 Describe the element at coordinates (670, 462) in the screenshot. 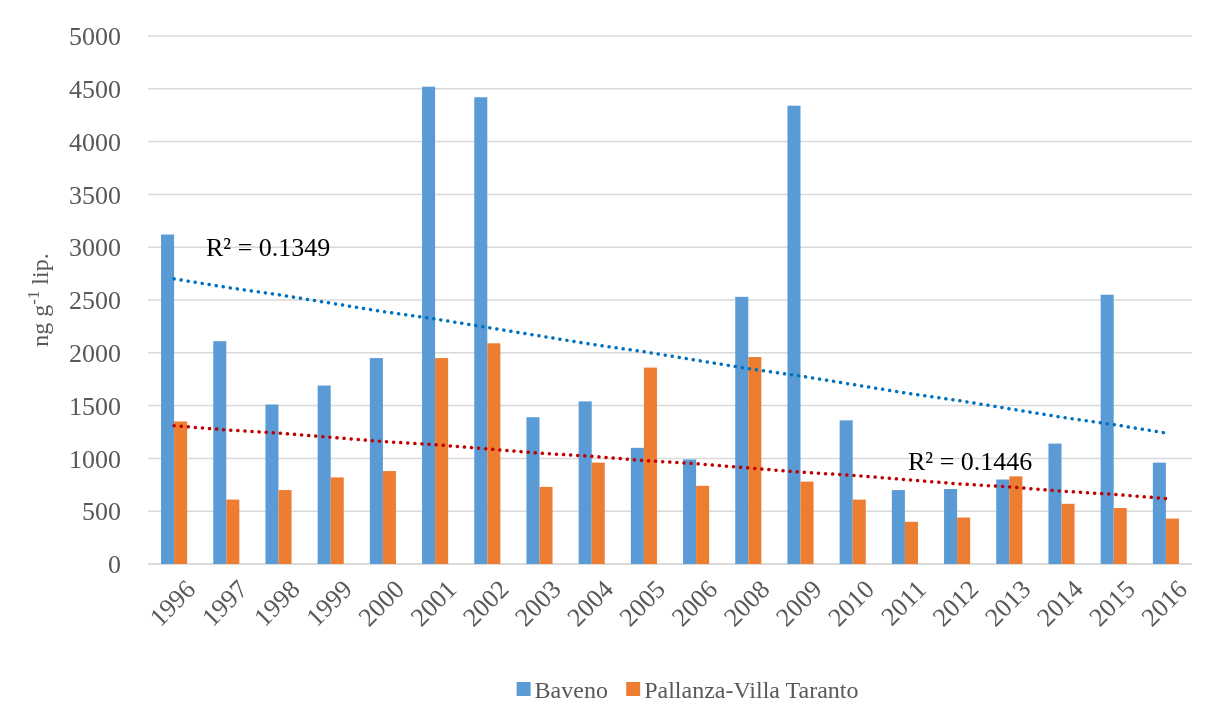

I see `line-series` at that location.